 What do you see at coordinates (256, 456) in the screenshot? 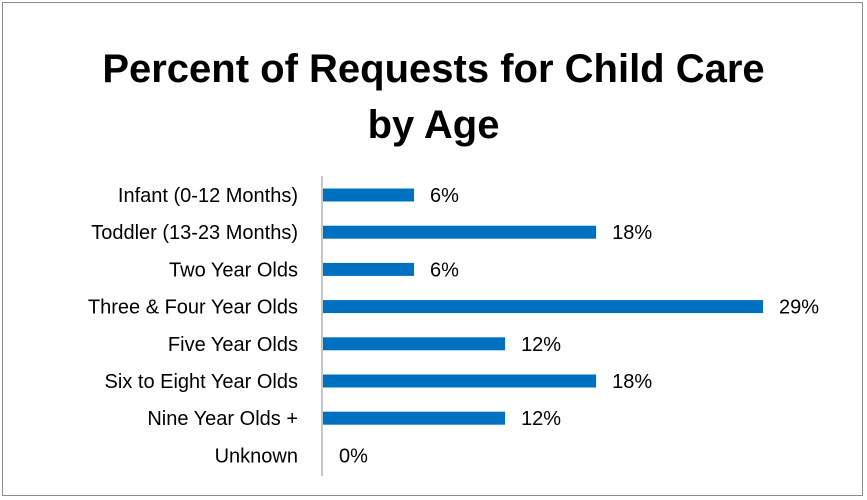
I see `category-label: Unknown` at bounding box center [256, 456].